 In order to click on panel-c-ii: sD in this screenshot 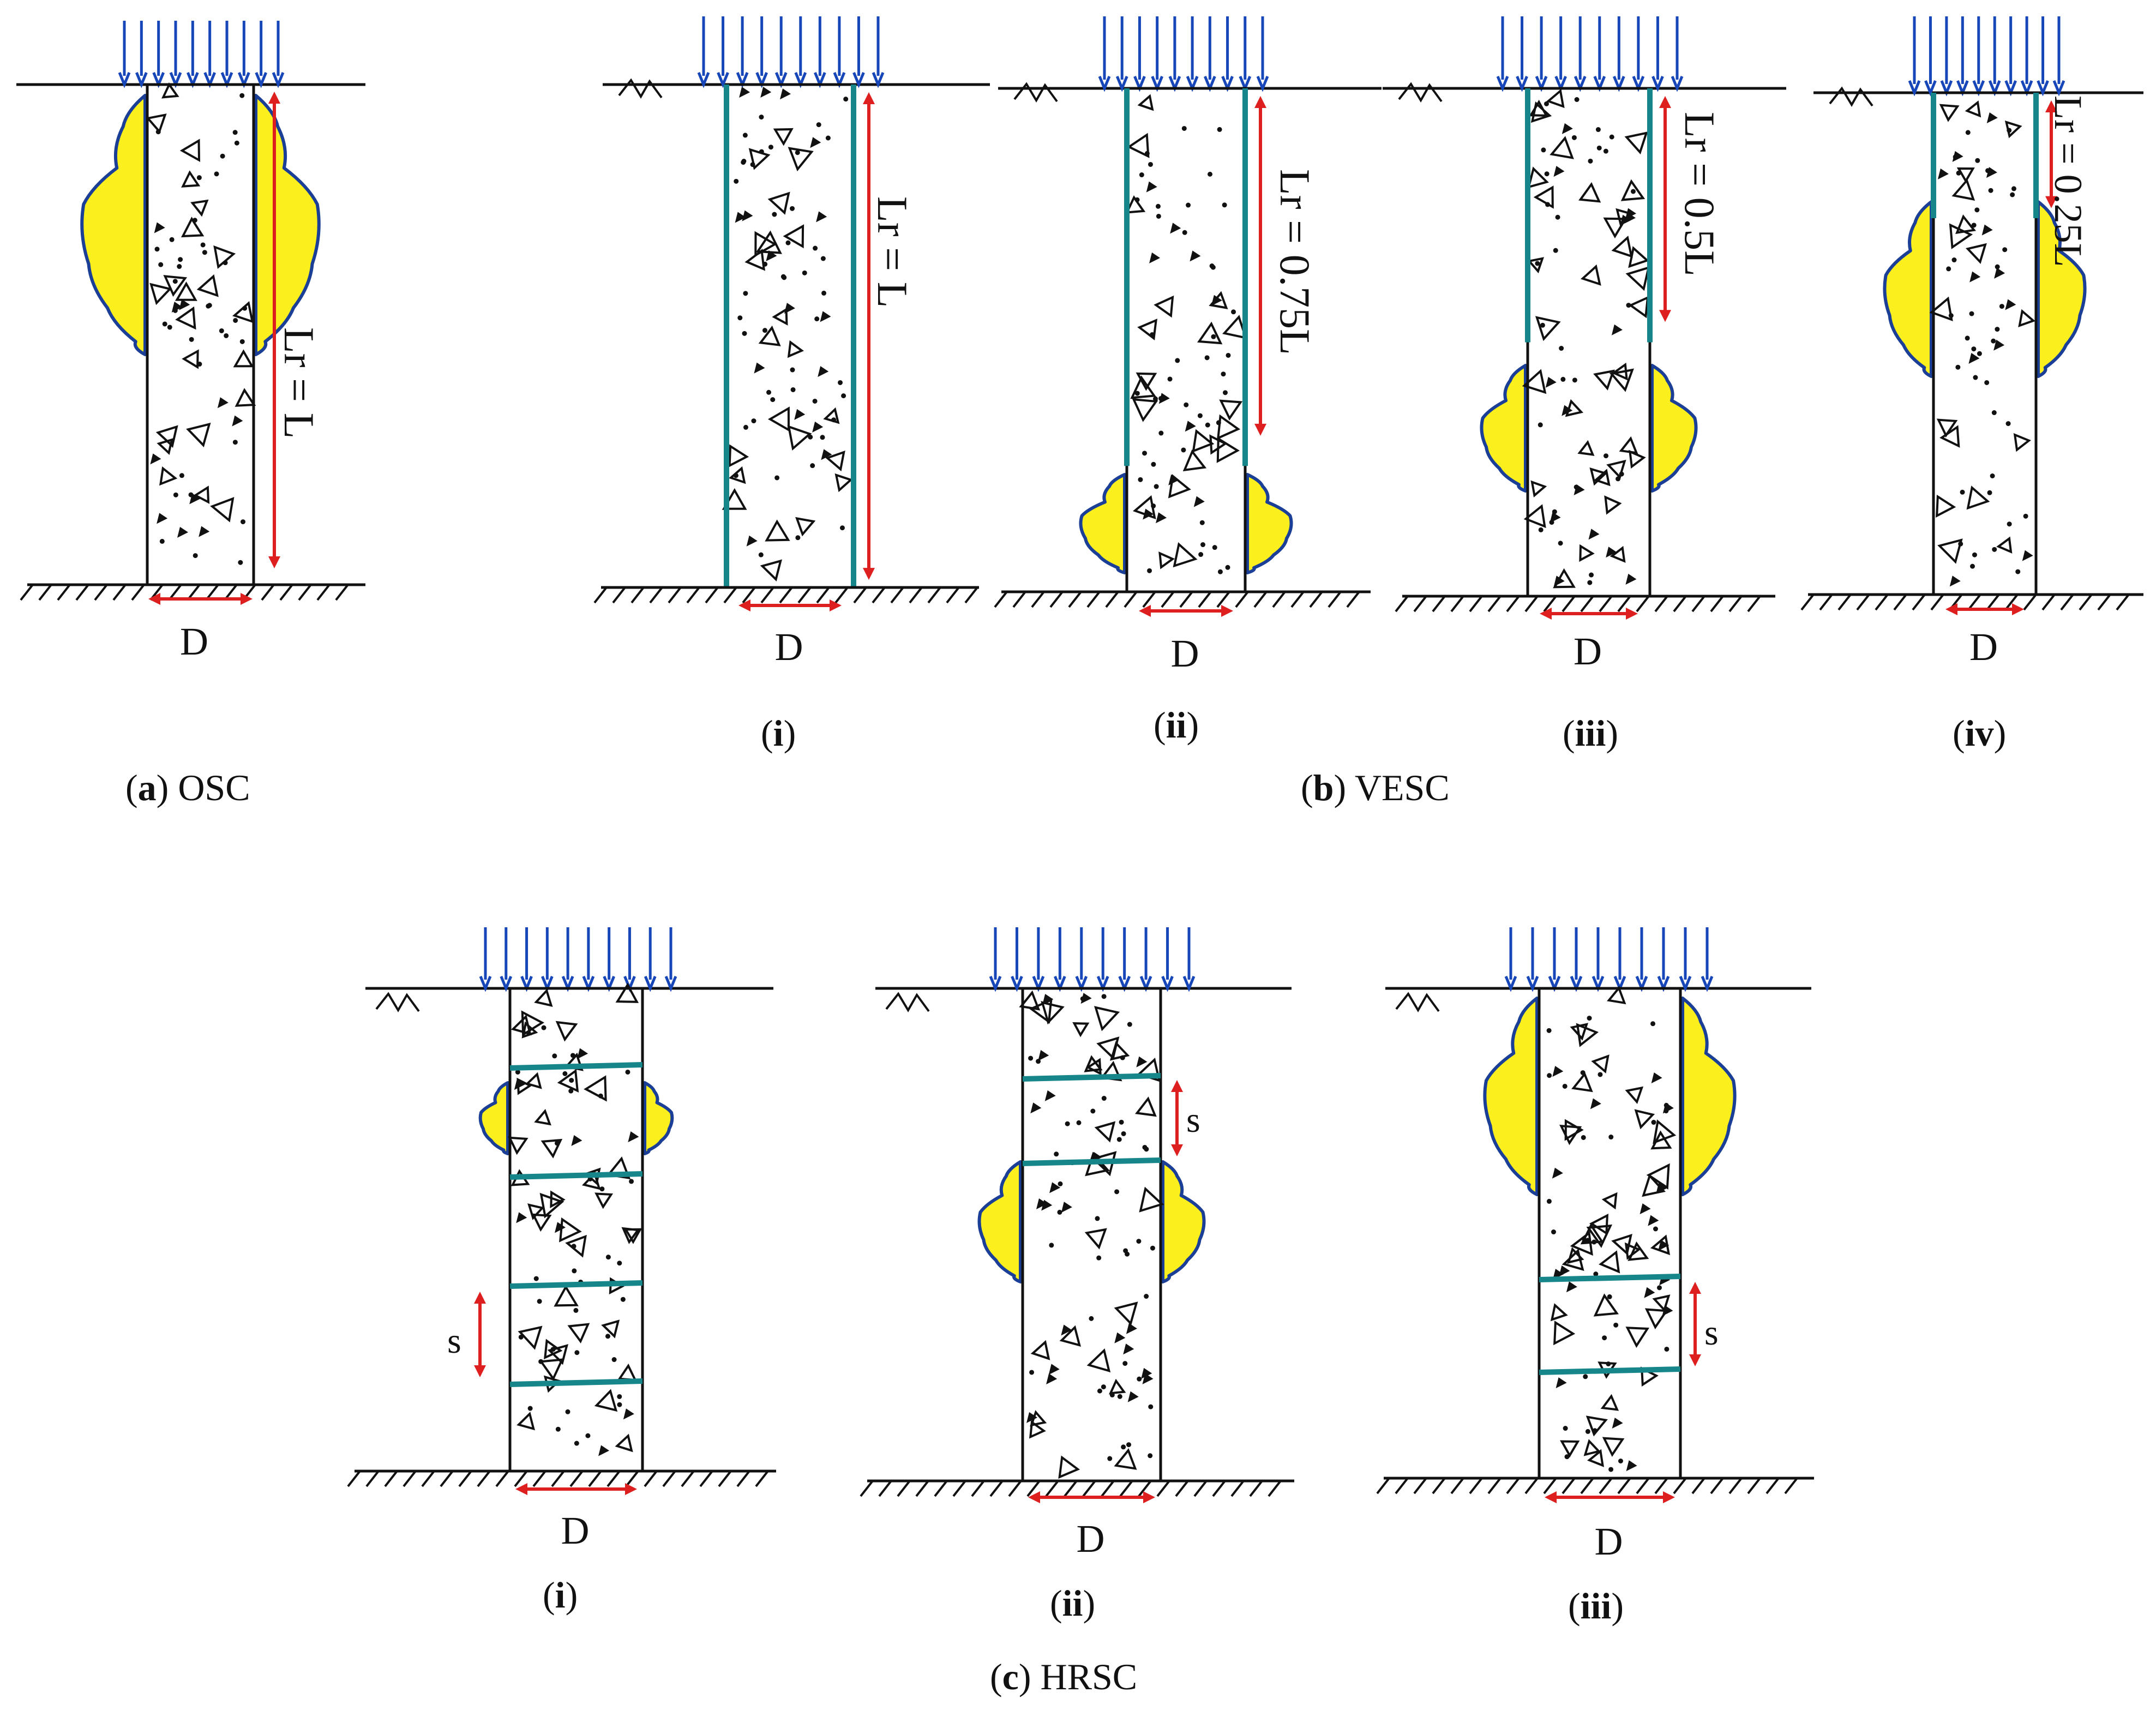, I will do `click(1077, 1244)`.